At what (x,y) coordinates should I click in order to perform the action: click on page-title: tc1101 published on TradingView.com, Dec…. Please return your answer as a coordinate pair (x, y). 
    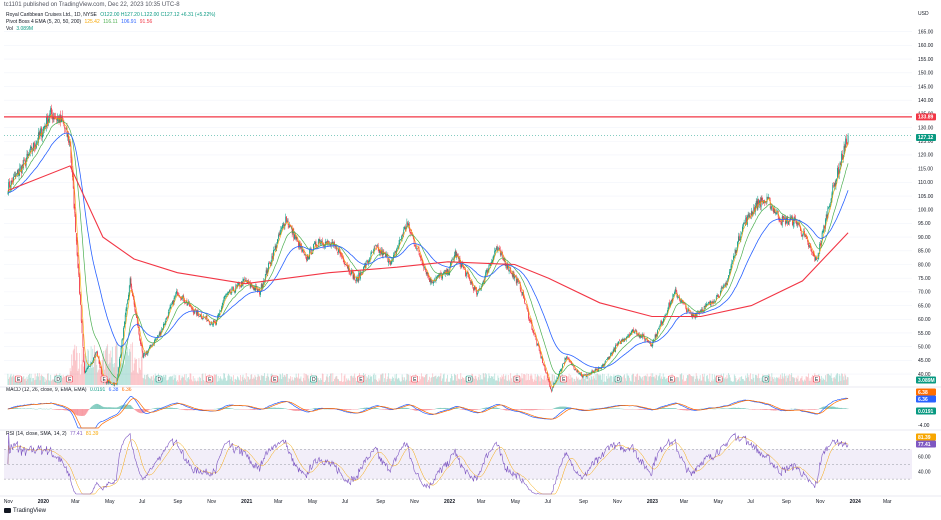
    Looking at the image, I should click on (92, 5).